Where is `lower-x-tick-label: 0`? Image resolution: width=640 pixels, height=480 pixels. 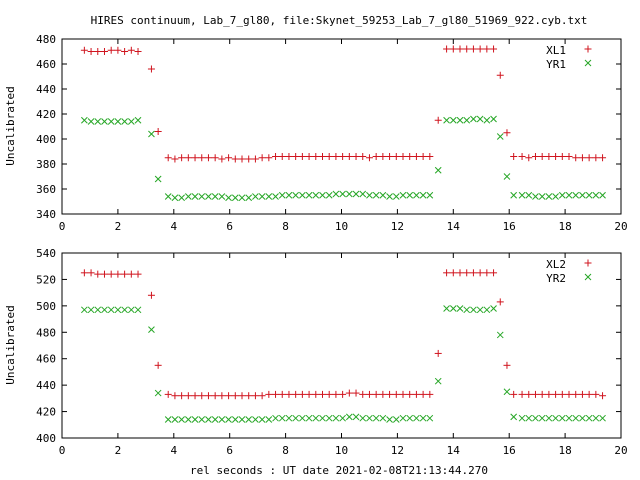 lower-x-tick-label: 0 is located at coordinates (62, 450).